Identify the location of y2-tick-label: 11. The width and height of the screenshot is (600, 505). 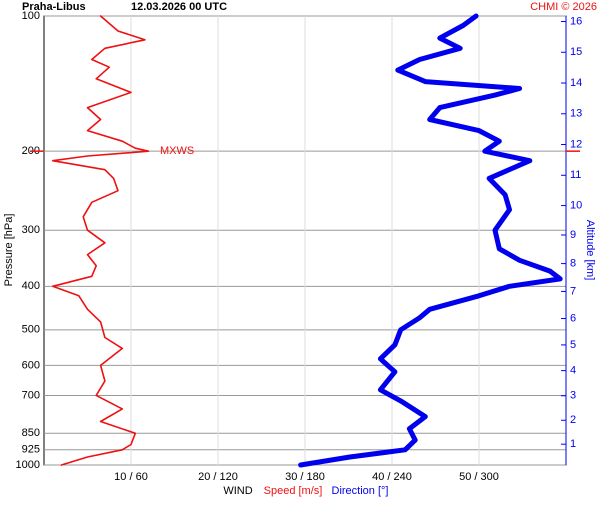
(575, 175).